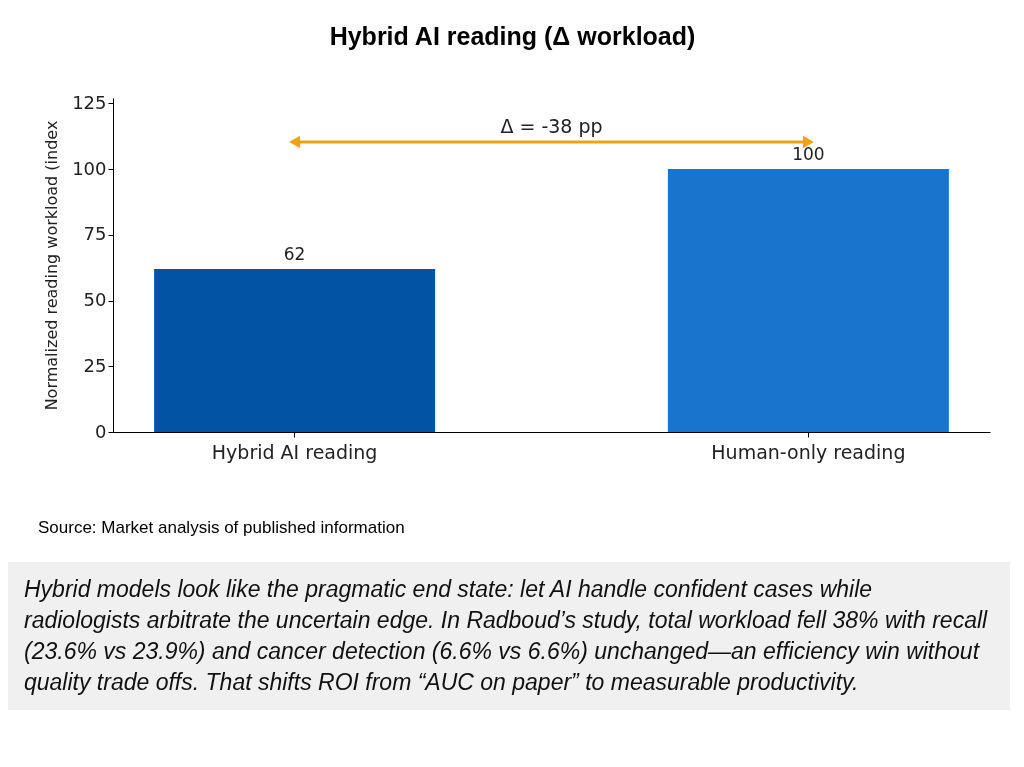 This screenshot has width=1024, height=767. I want to click on data-label: 62, so click(294, 253).